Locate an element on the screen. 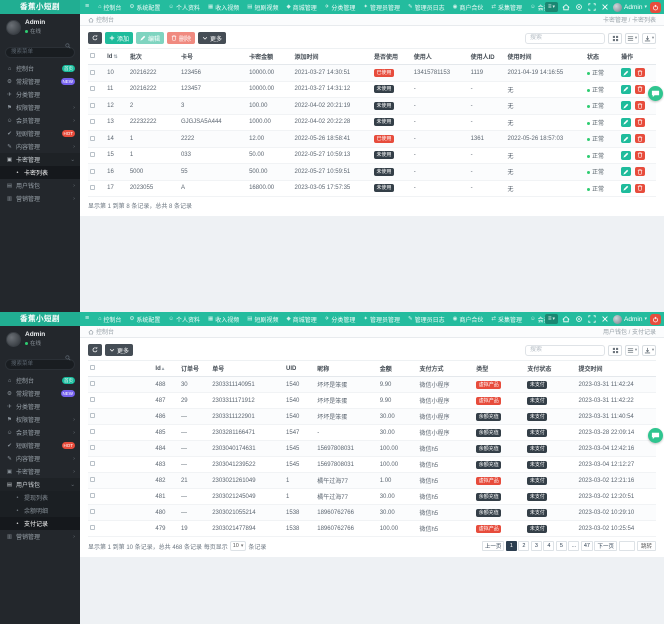 The height and width of the screenshot is (624, 664). page-button: 2 is located at coordinates (524, 546).